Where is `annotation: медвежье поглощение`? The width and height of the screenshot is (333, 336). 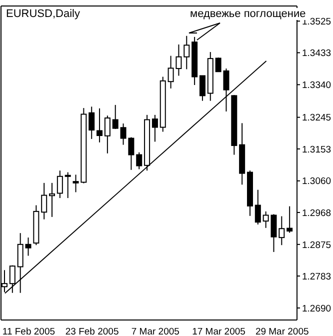 annotation: медвежье поглощение is located at coordinates (248, 14).